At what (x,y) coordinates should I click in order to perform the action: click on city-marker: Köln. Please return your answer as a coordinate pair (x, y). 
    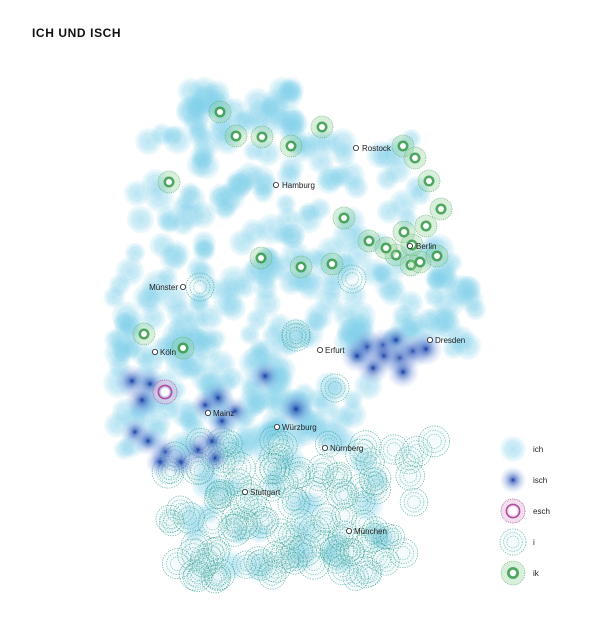
    Looking at the image, I should click on (163, 352).